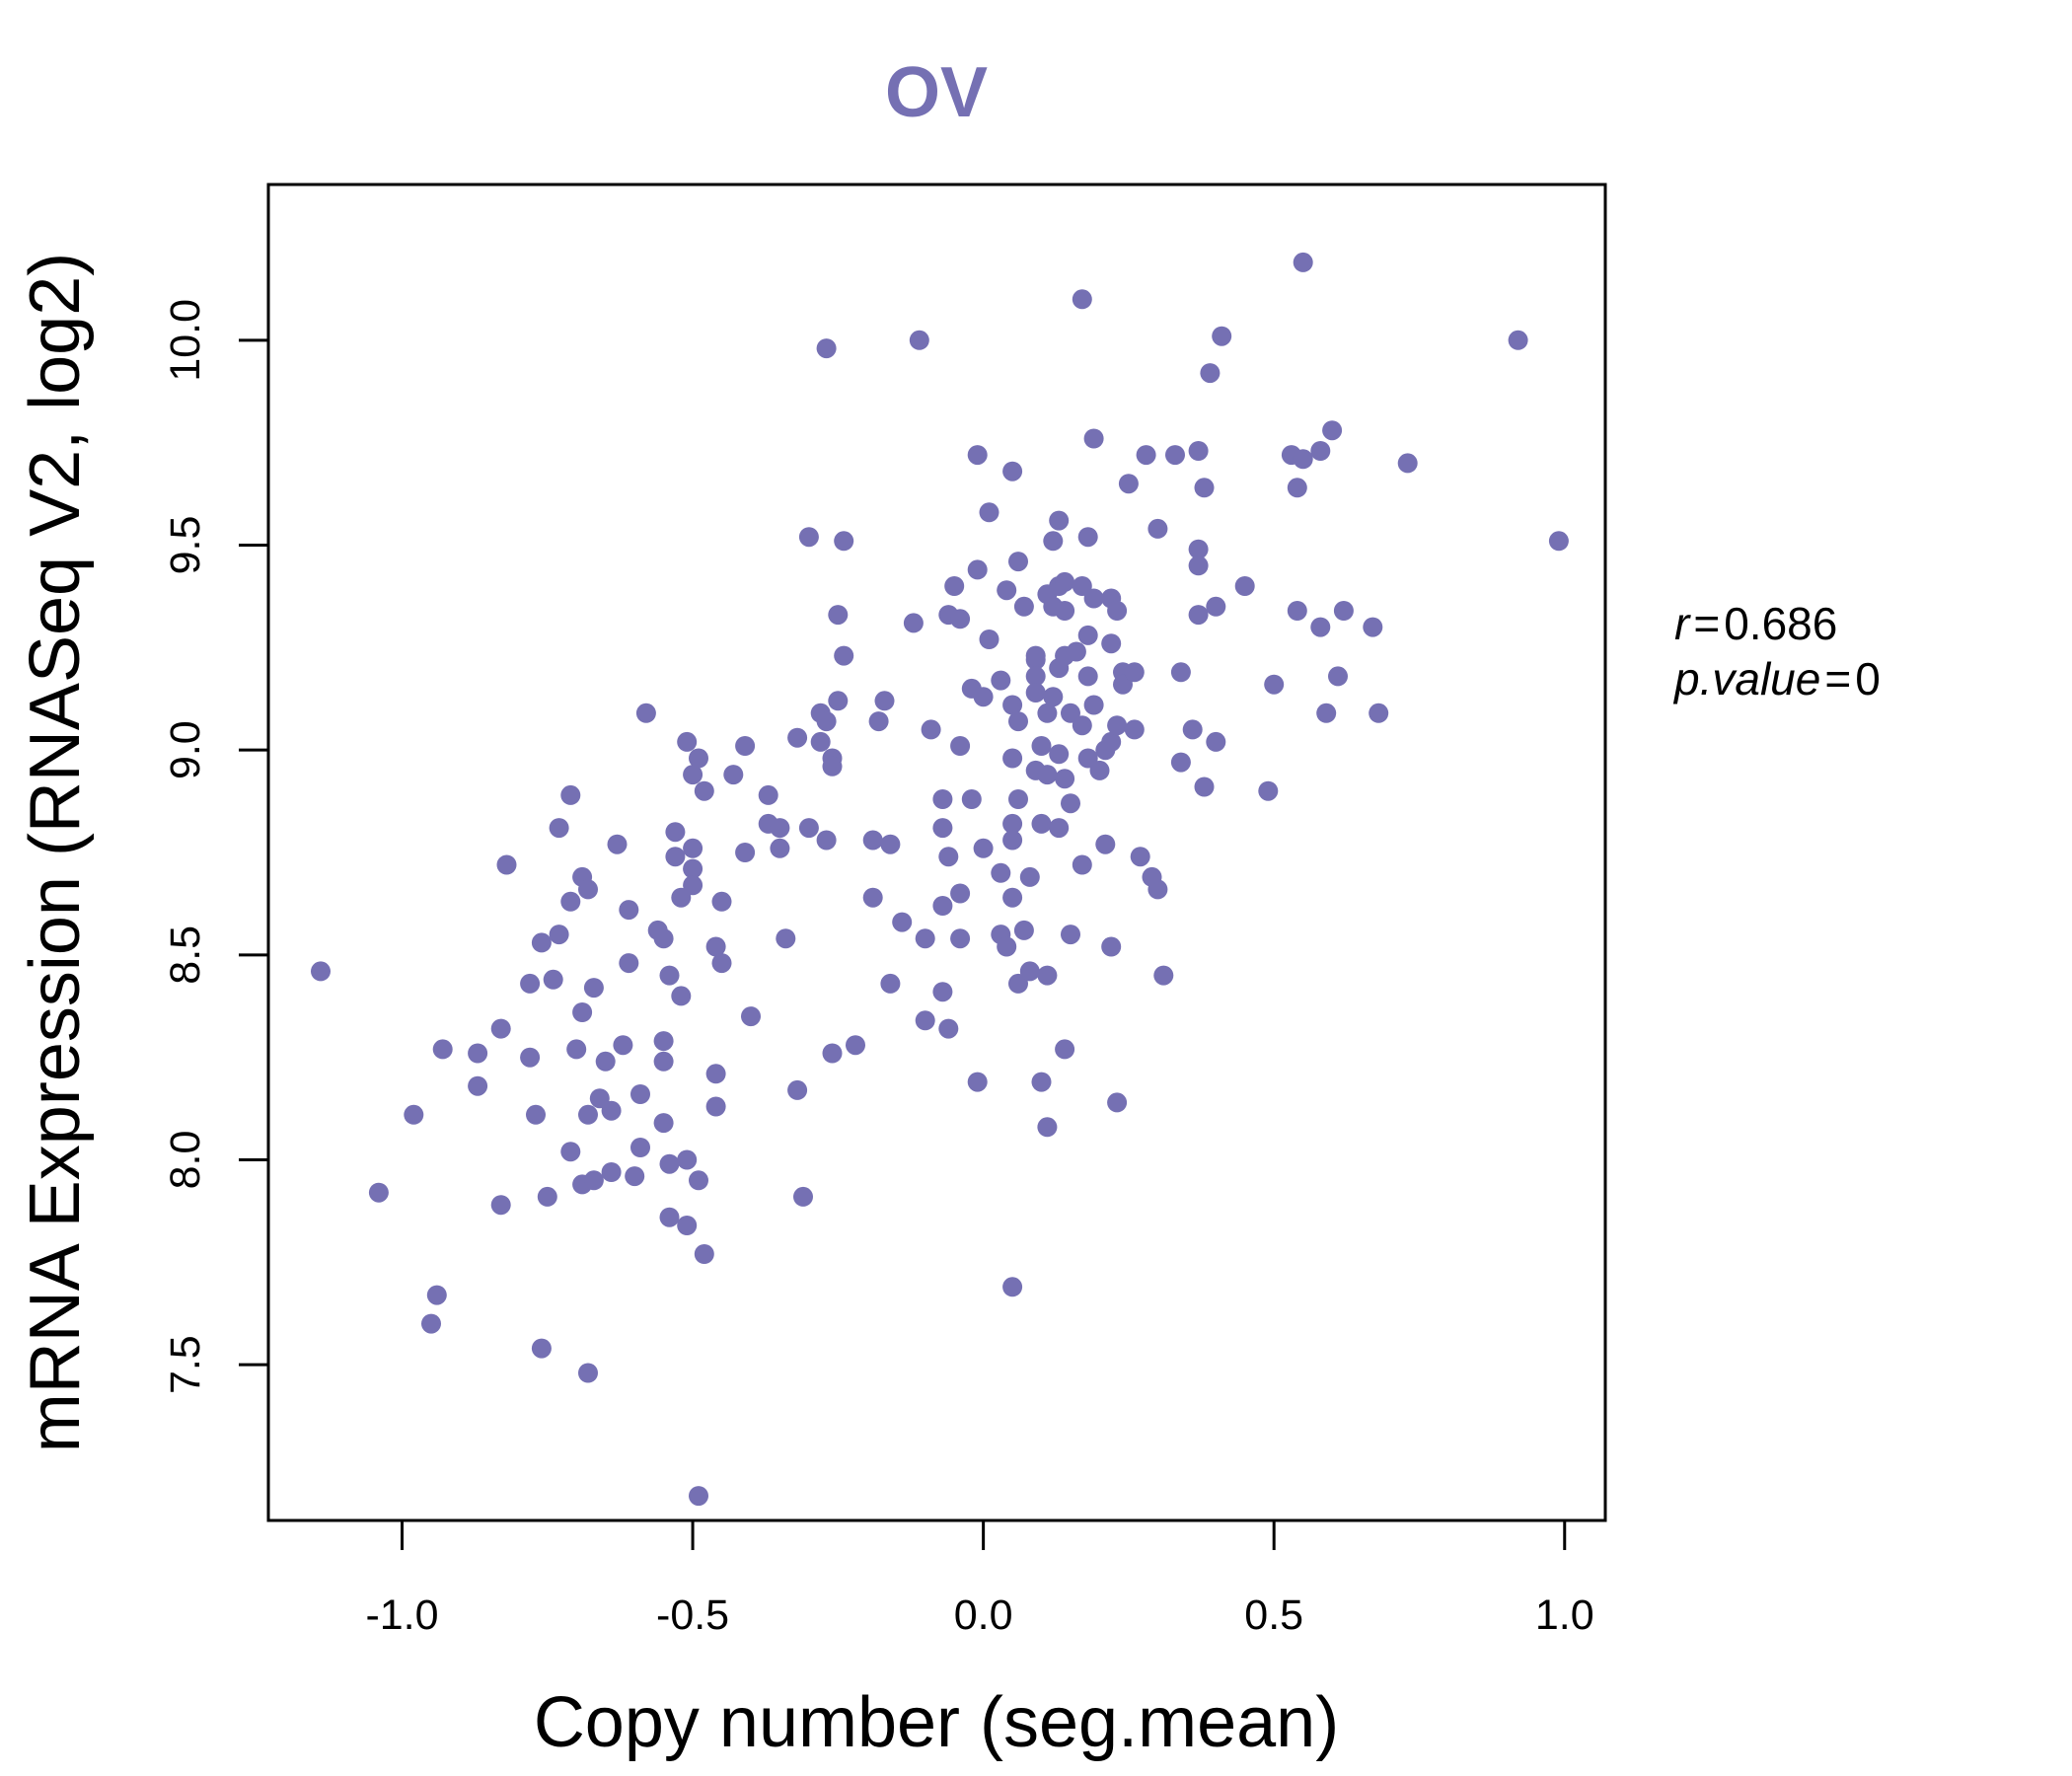 This screenshot has height=1776, width=2072. I want to click on x-tick-label: 0.0, so click(984, 1615).